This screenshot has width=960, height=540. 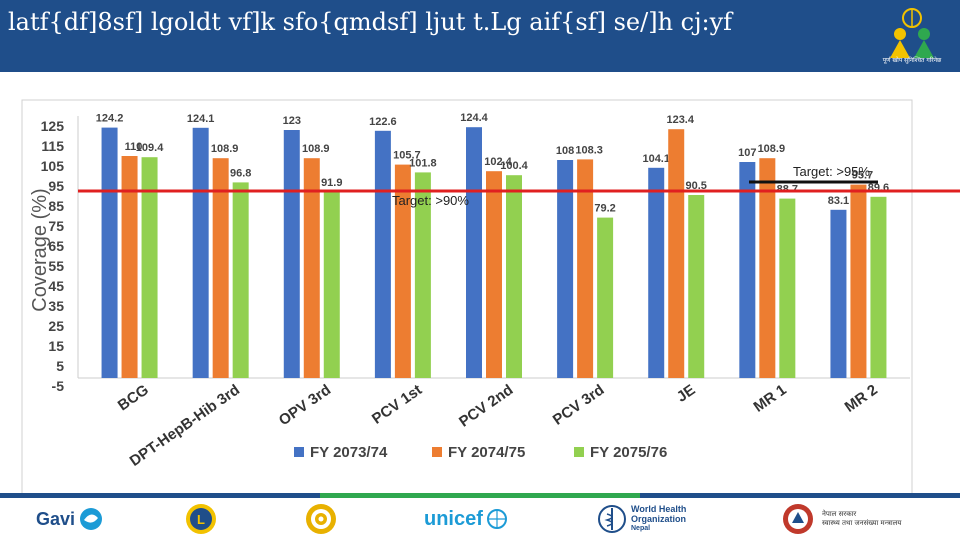 I want to click on legend-label: FY 2074/75, so click(x=486, y=452).